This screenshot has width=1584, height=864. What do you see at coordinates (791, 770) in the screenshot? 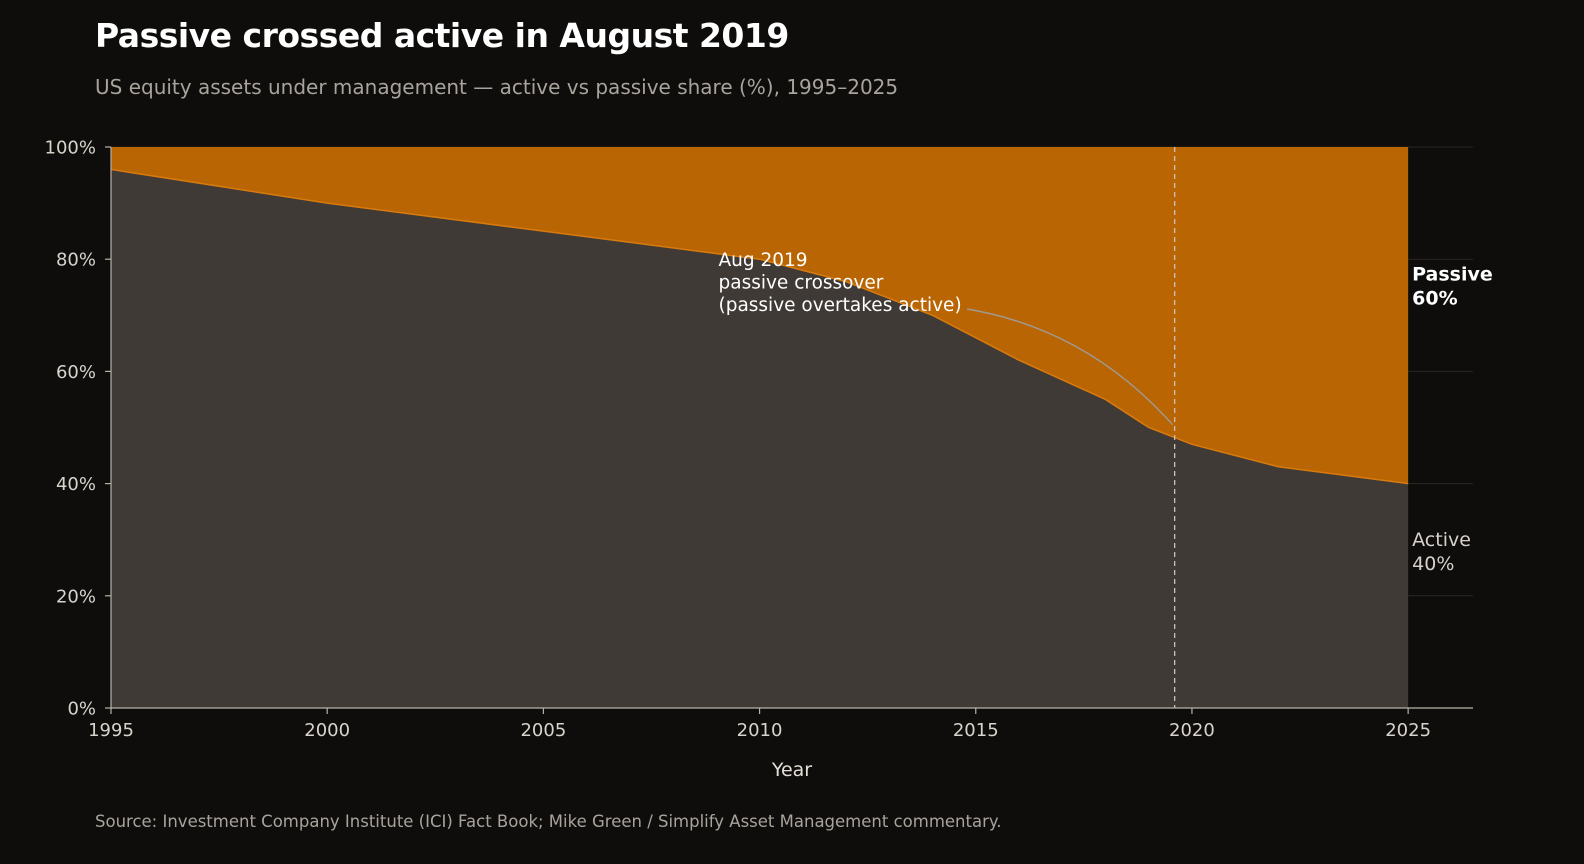
I see `x-axis-title: Year` at bounding box center [791, 770].